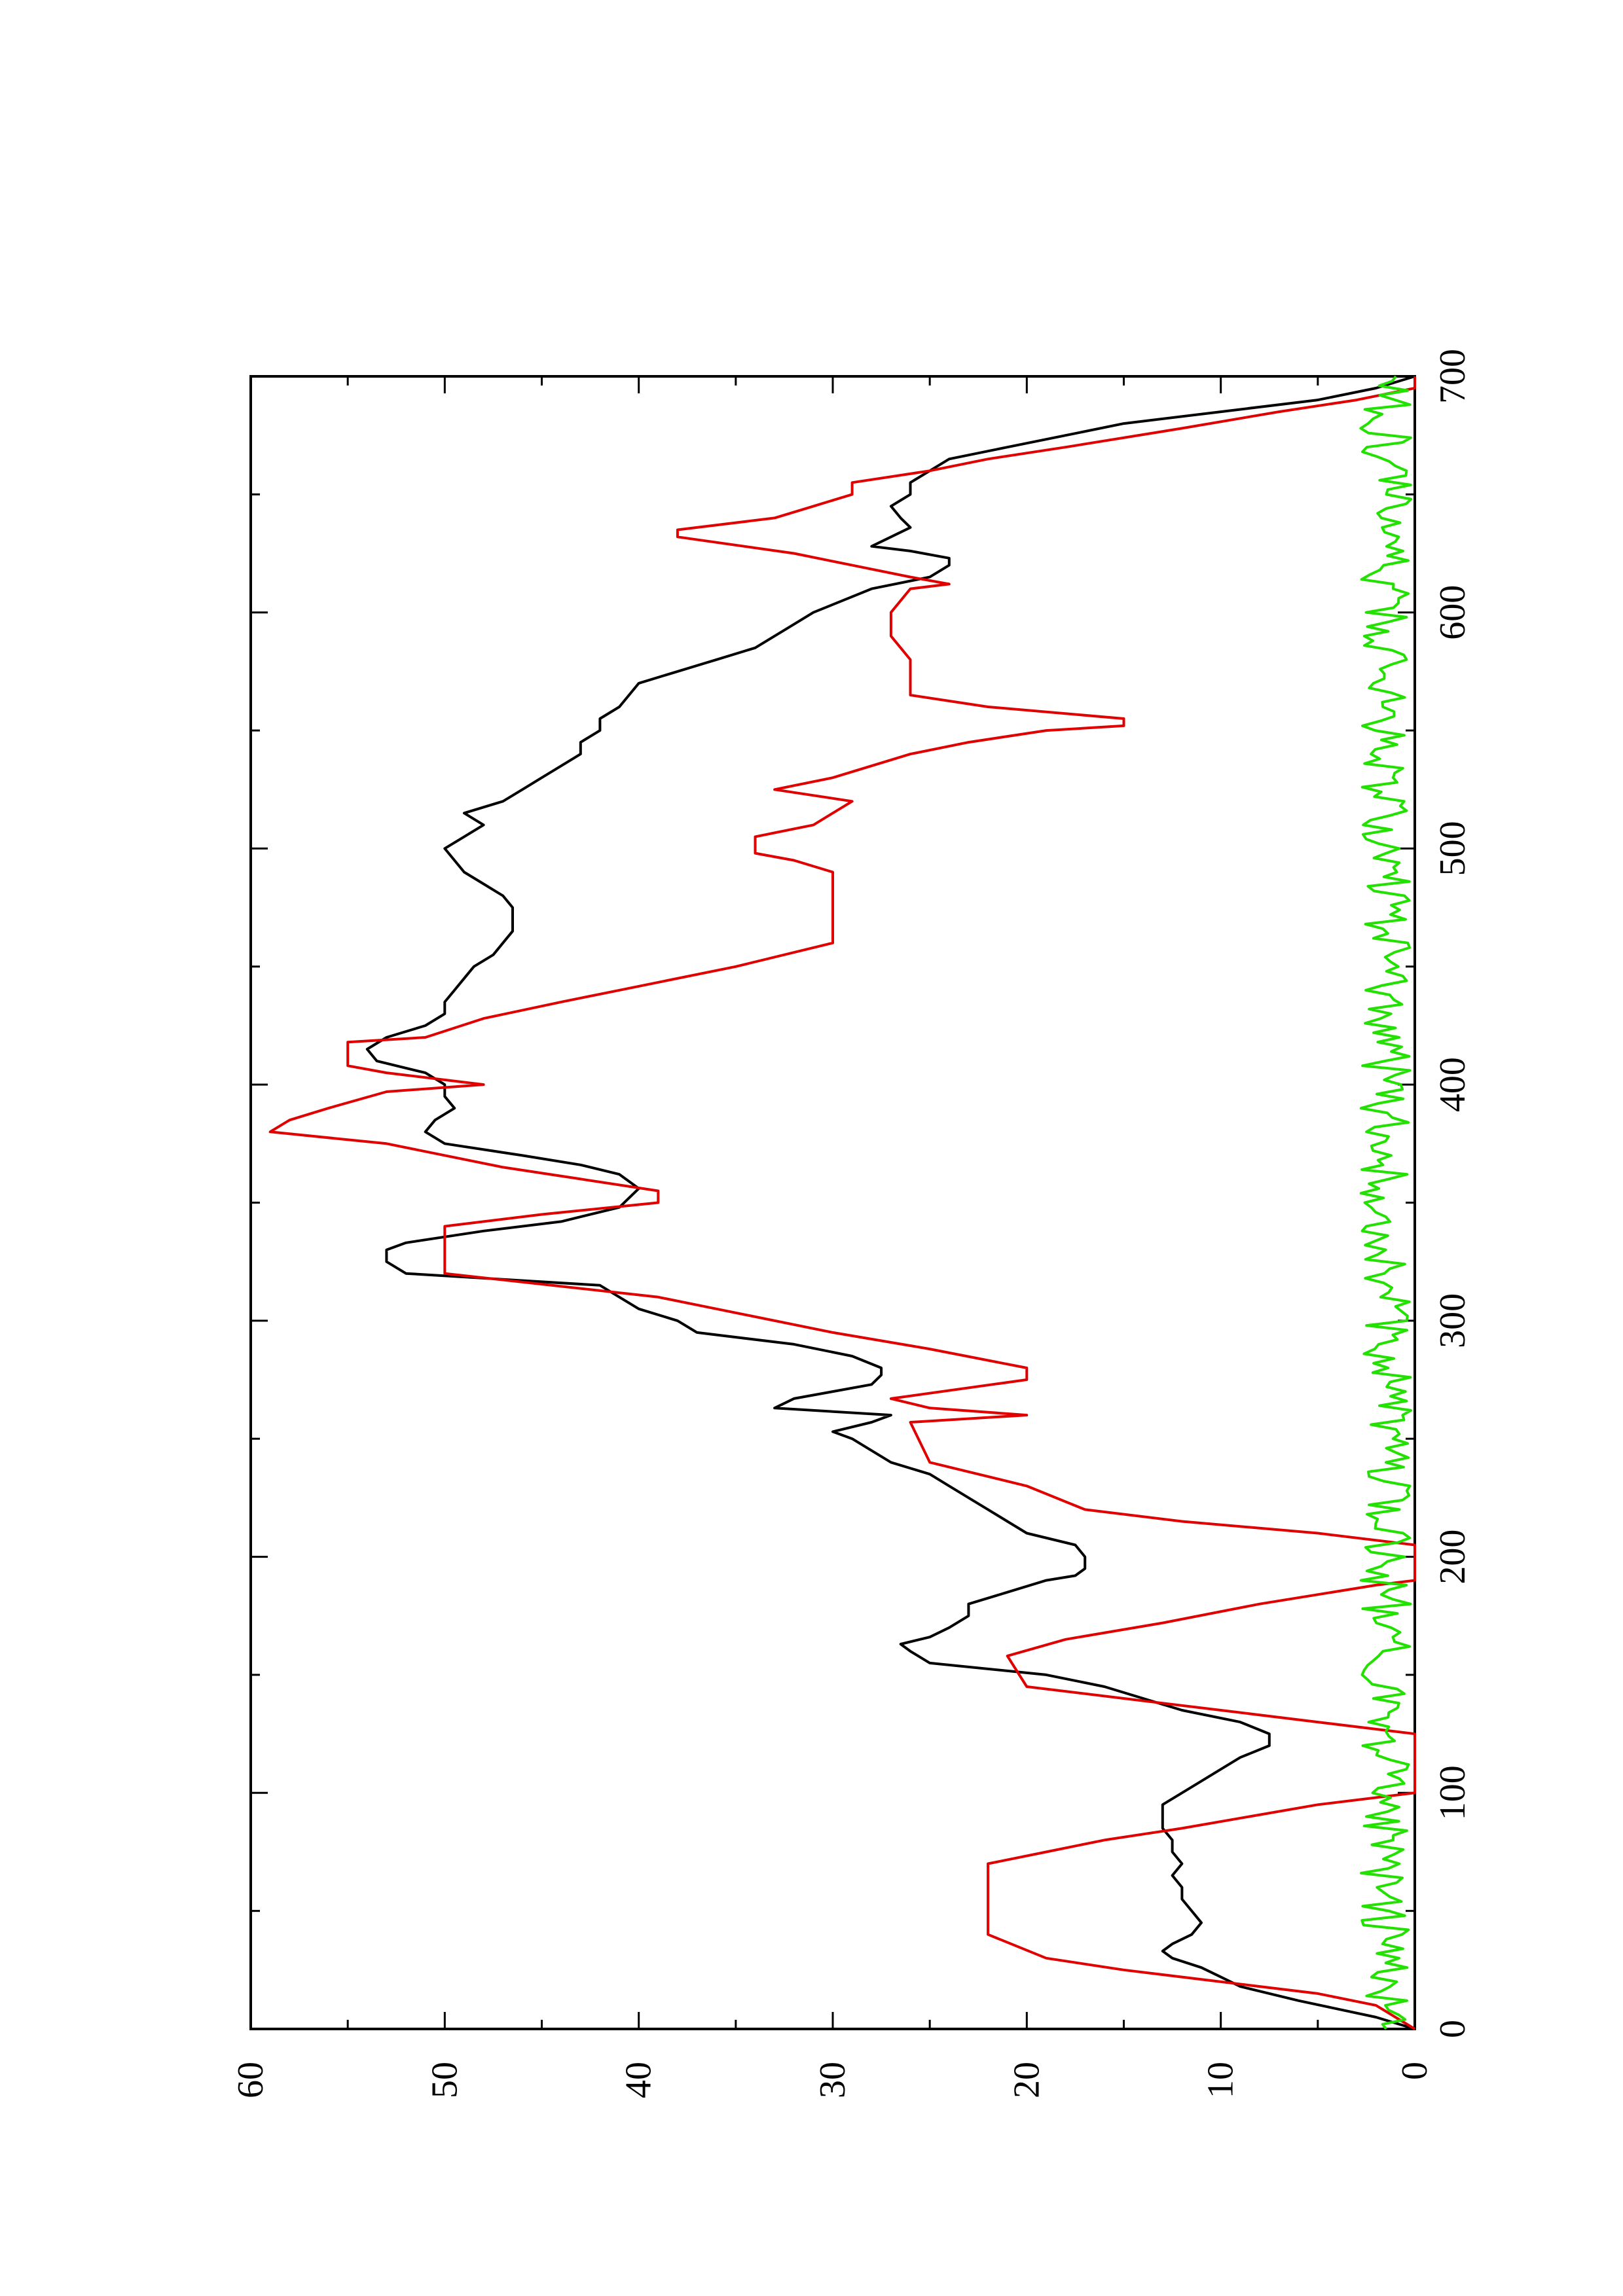 The image size is (1623, 2296). Describe the element at coordinates (1415, 2071) in the screenshot. I see `y-tick-label-0: 0` at that location.